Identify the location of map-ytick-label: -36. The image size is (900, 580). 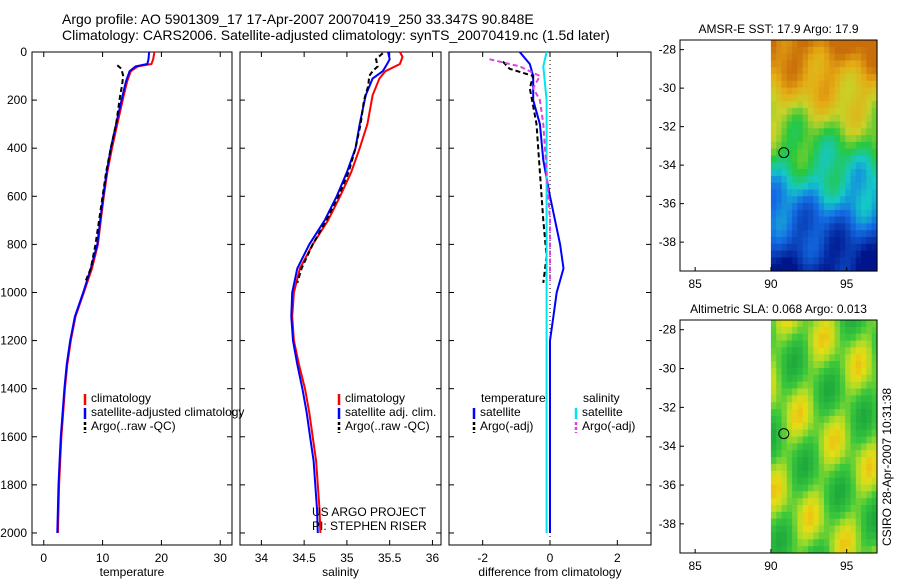
(668, 485).